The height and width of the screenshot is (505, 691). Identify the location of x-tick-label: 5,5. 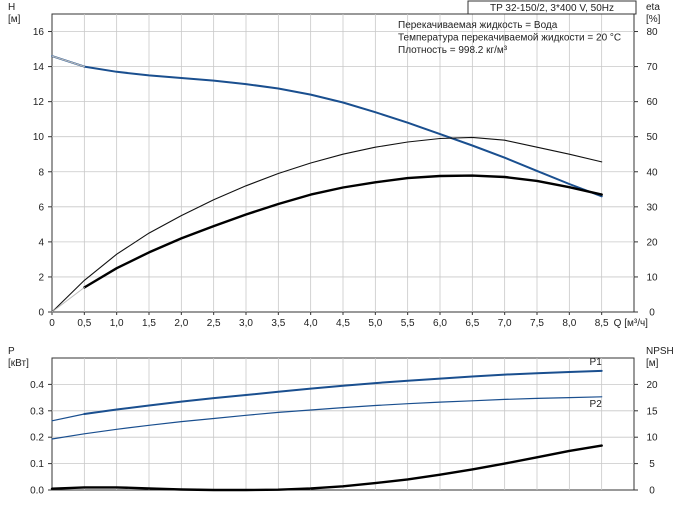
(408, 323).